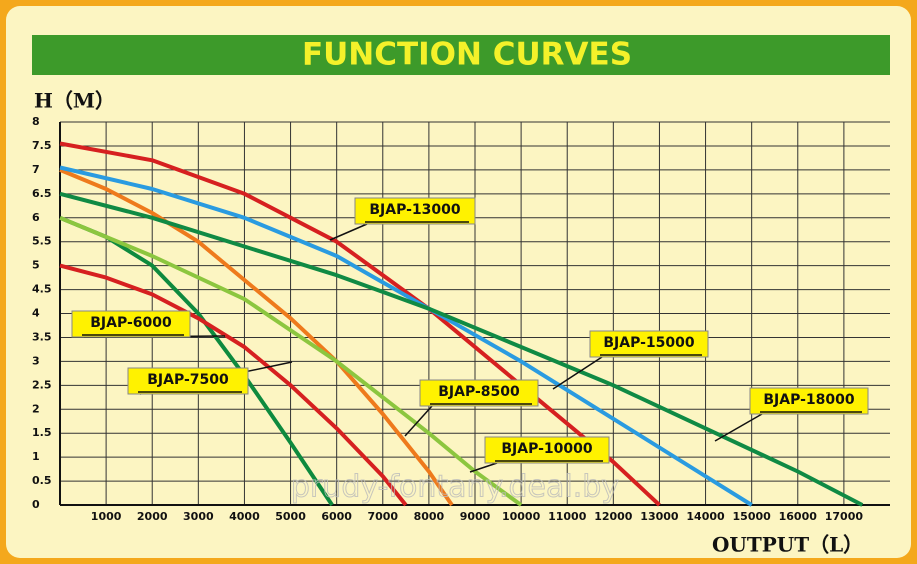 The image size is (917, 564). I want to click on y-tick-label: 6, so click(36, 217).